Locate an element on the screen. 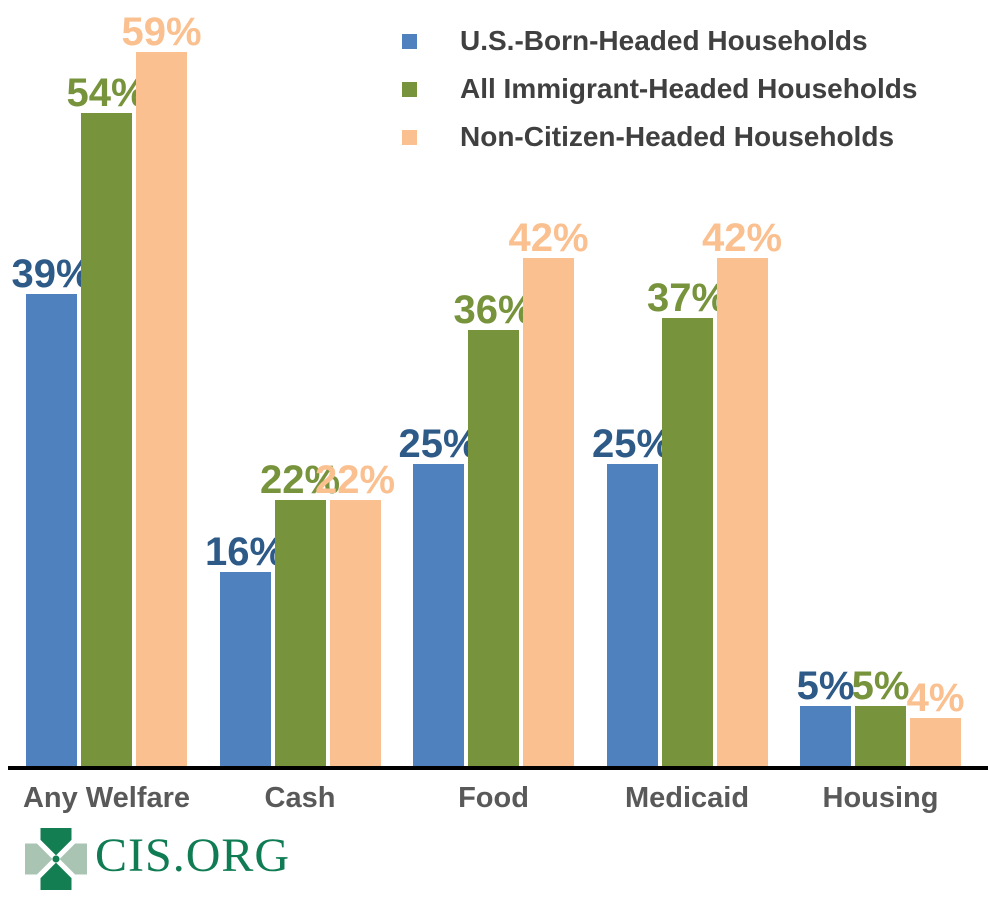 The height and width of the screenshot is (900, 988). bar-column: 39% is located at coordinates (51, 383).